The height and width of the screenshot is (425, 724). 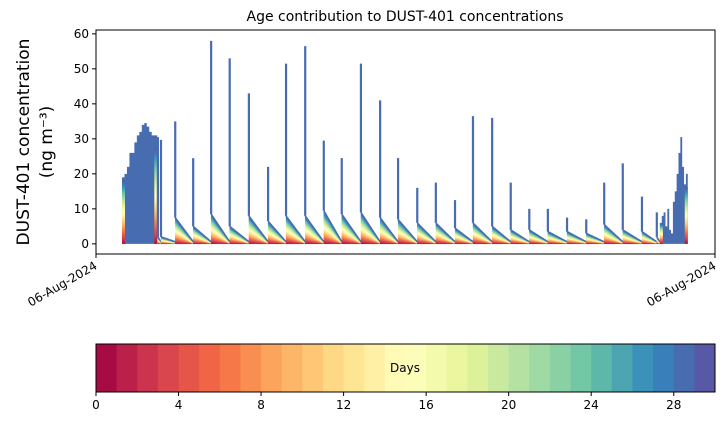 I want to click on x-axis: 06-Aug-2024 06-Aug-2024, so click(x=372, y=281).